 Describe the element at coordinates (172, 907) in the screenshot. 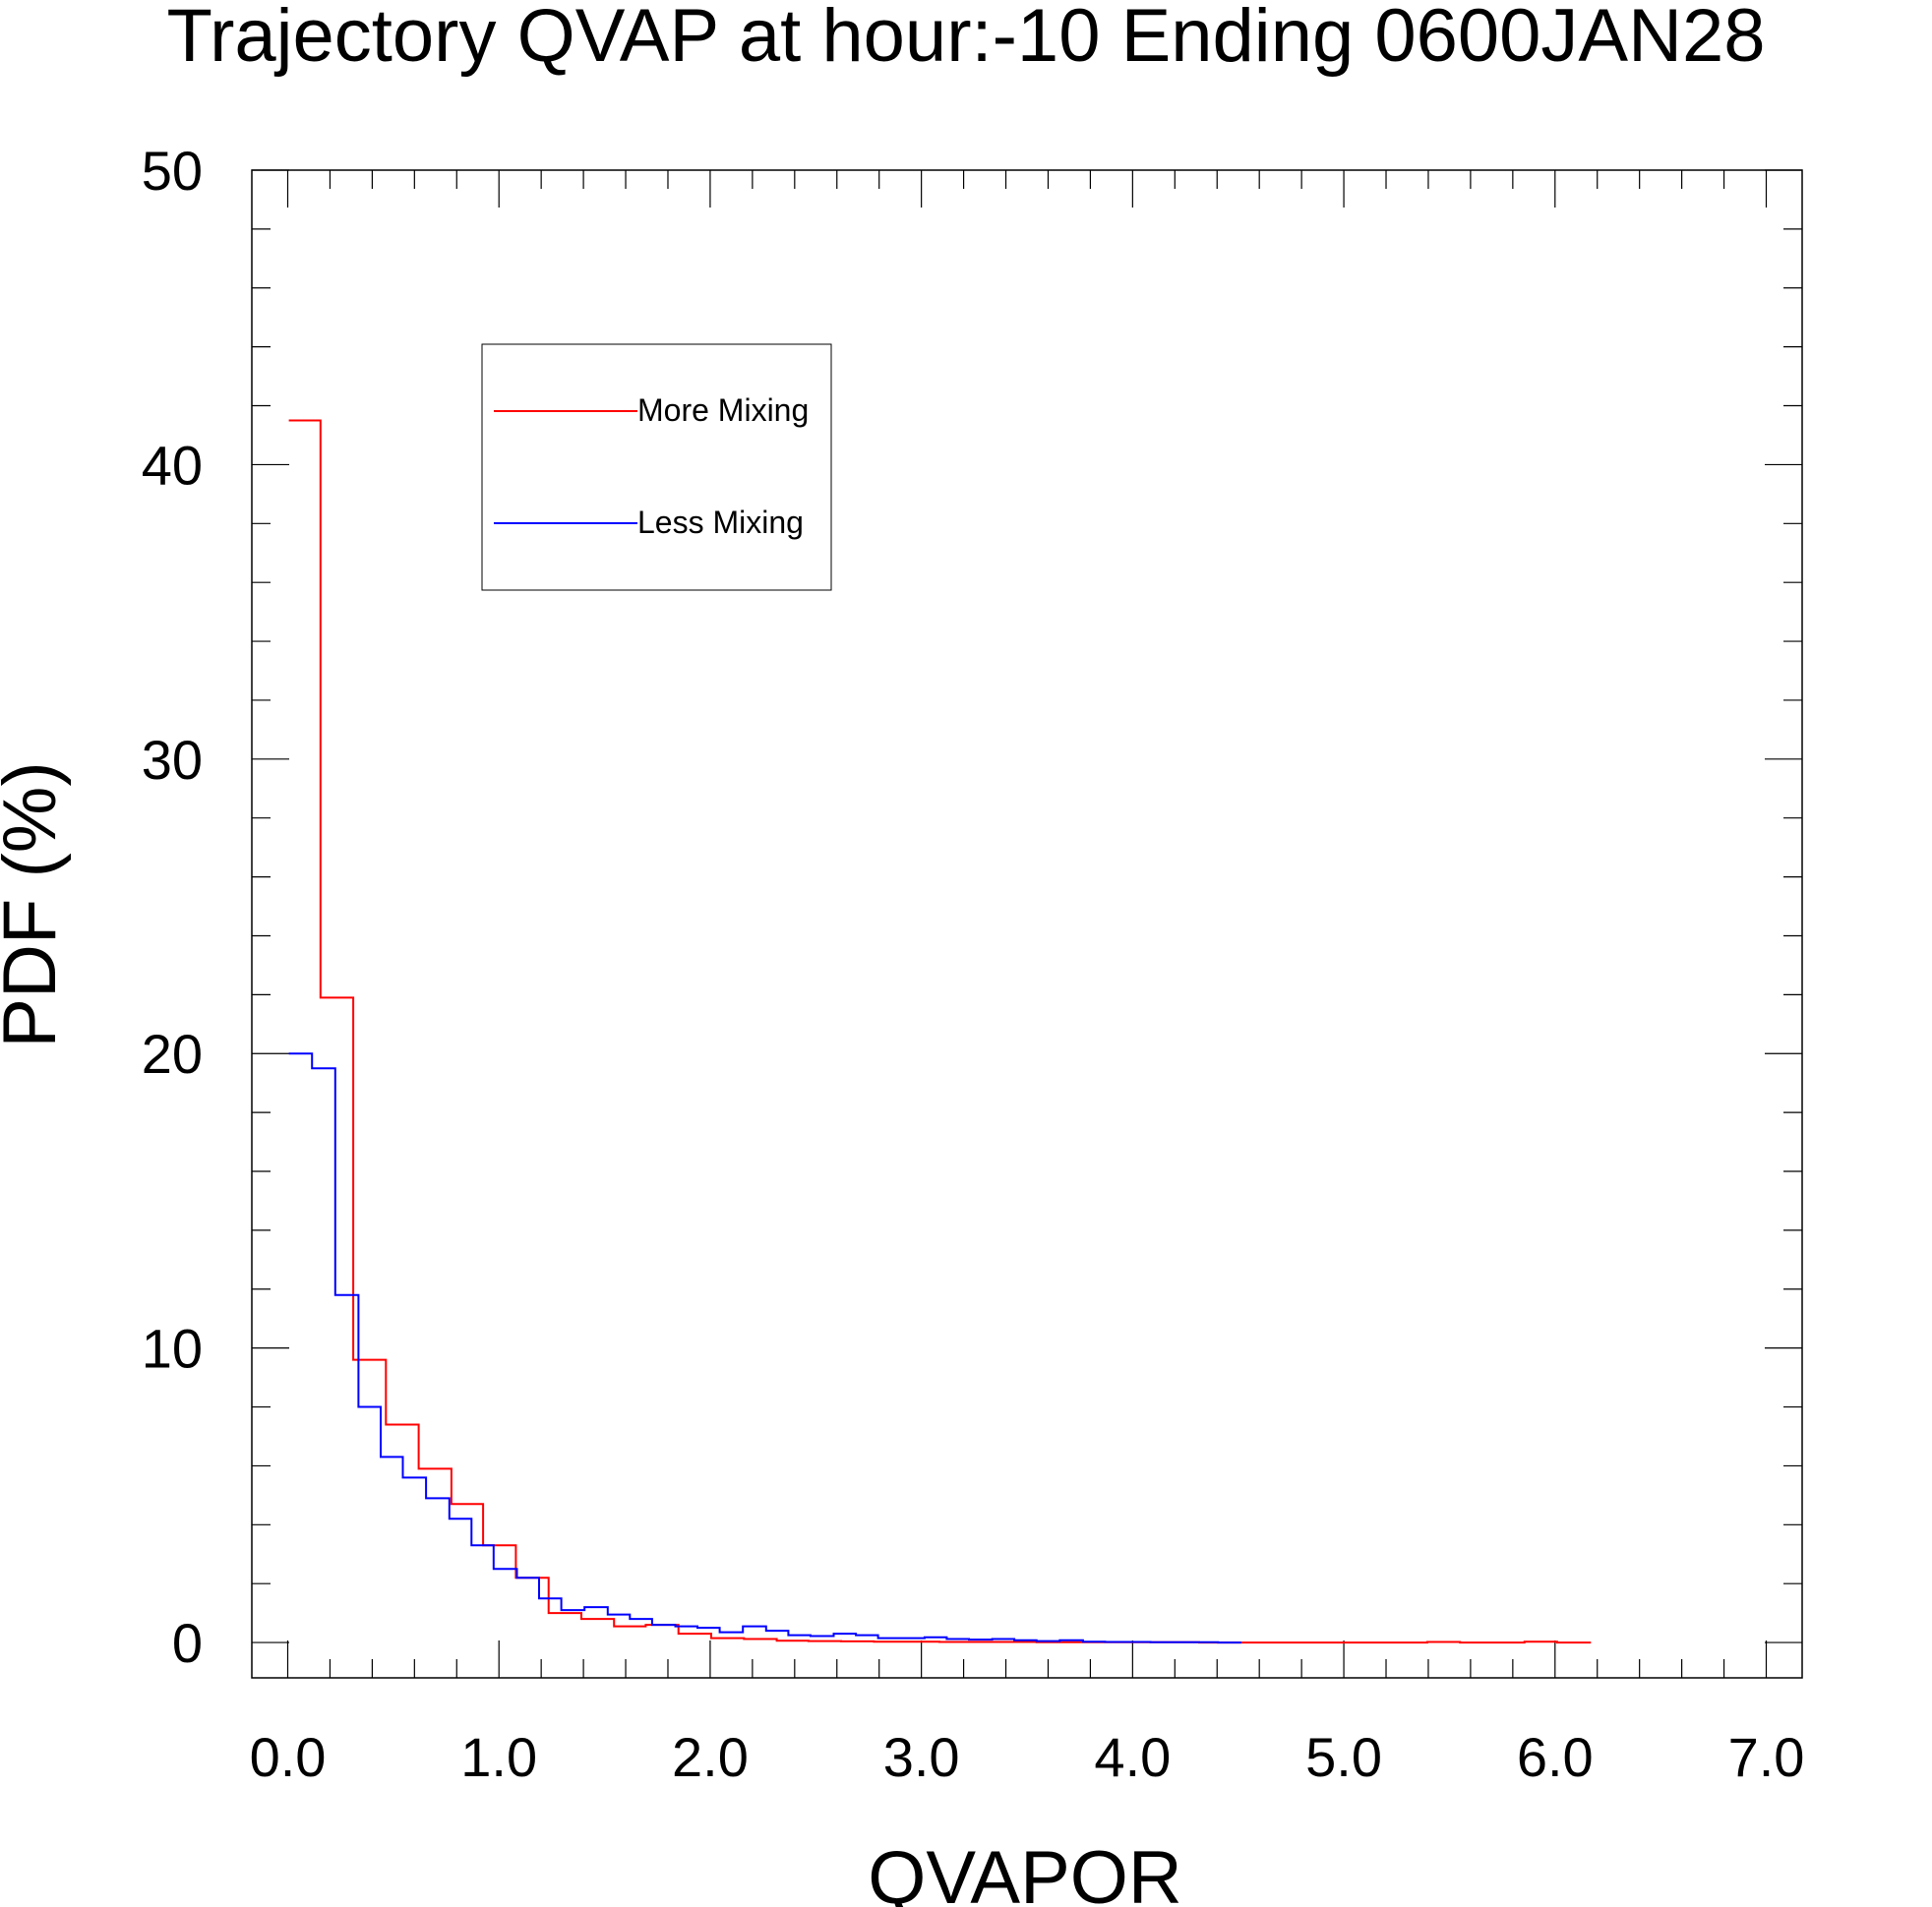

I see `y-tick-labels: 0 10 20 30 40 50` at that location.